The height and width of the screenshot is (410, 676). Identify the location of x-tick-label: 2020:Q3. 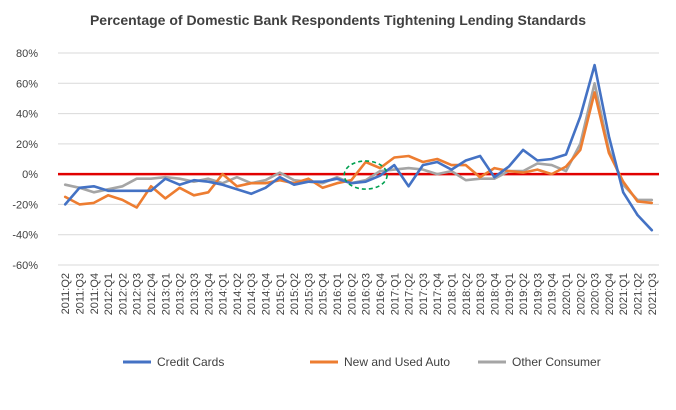
(596, 294).